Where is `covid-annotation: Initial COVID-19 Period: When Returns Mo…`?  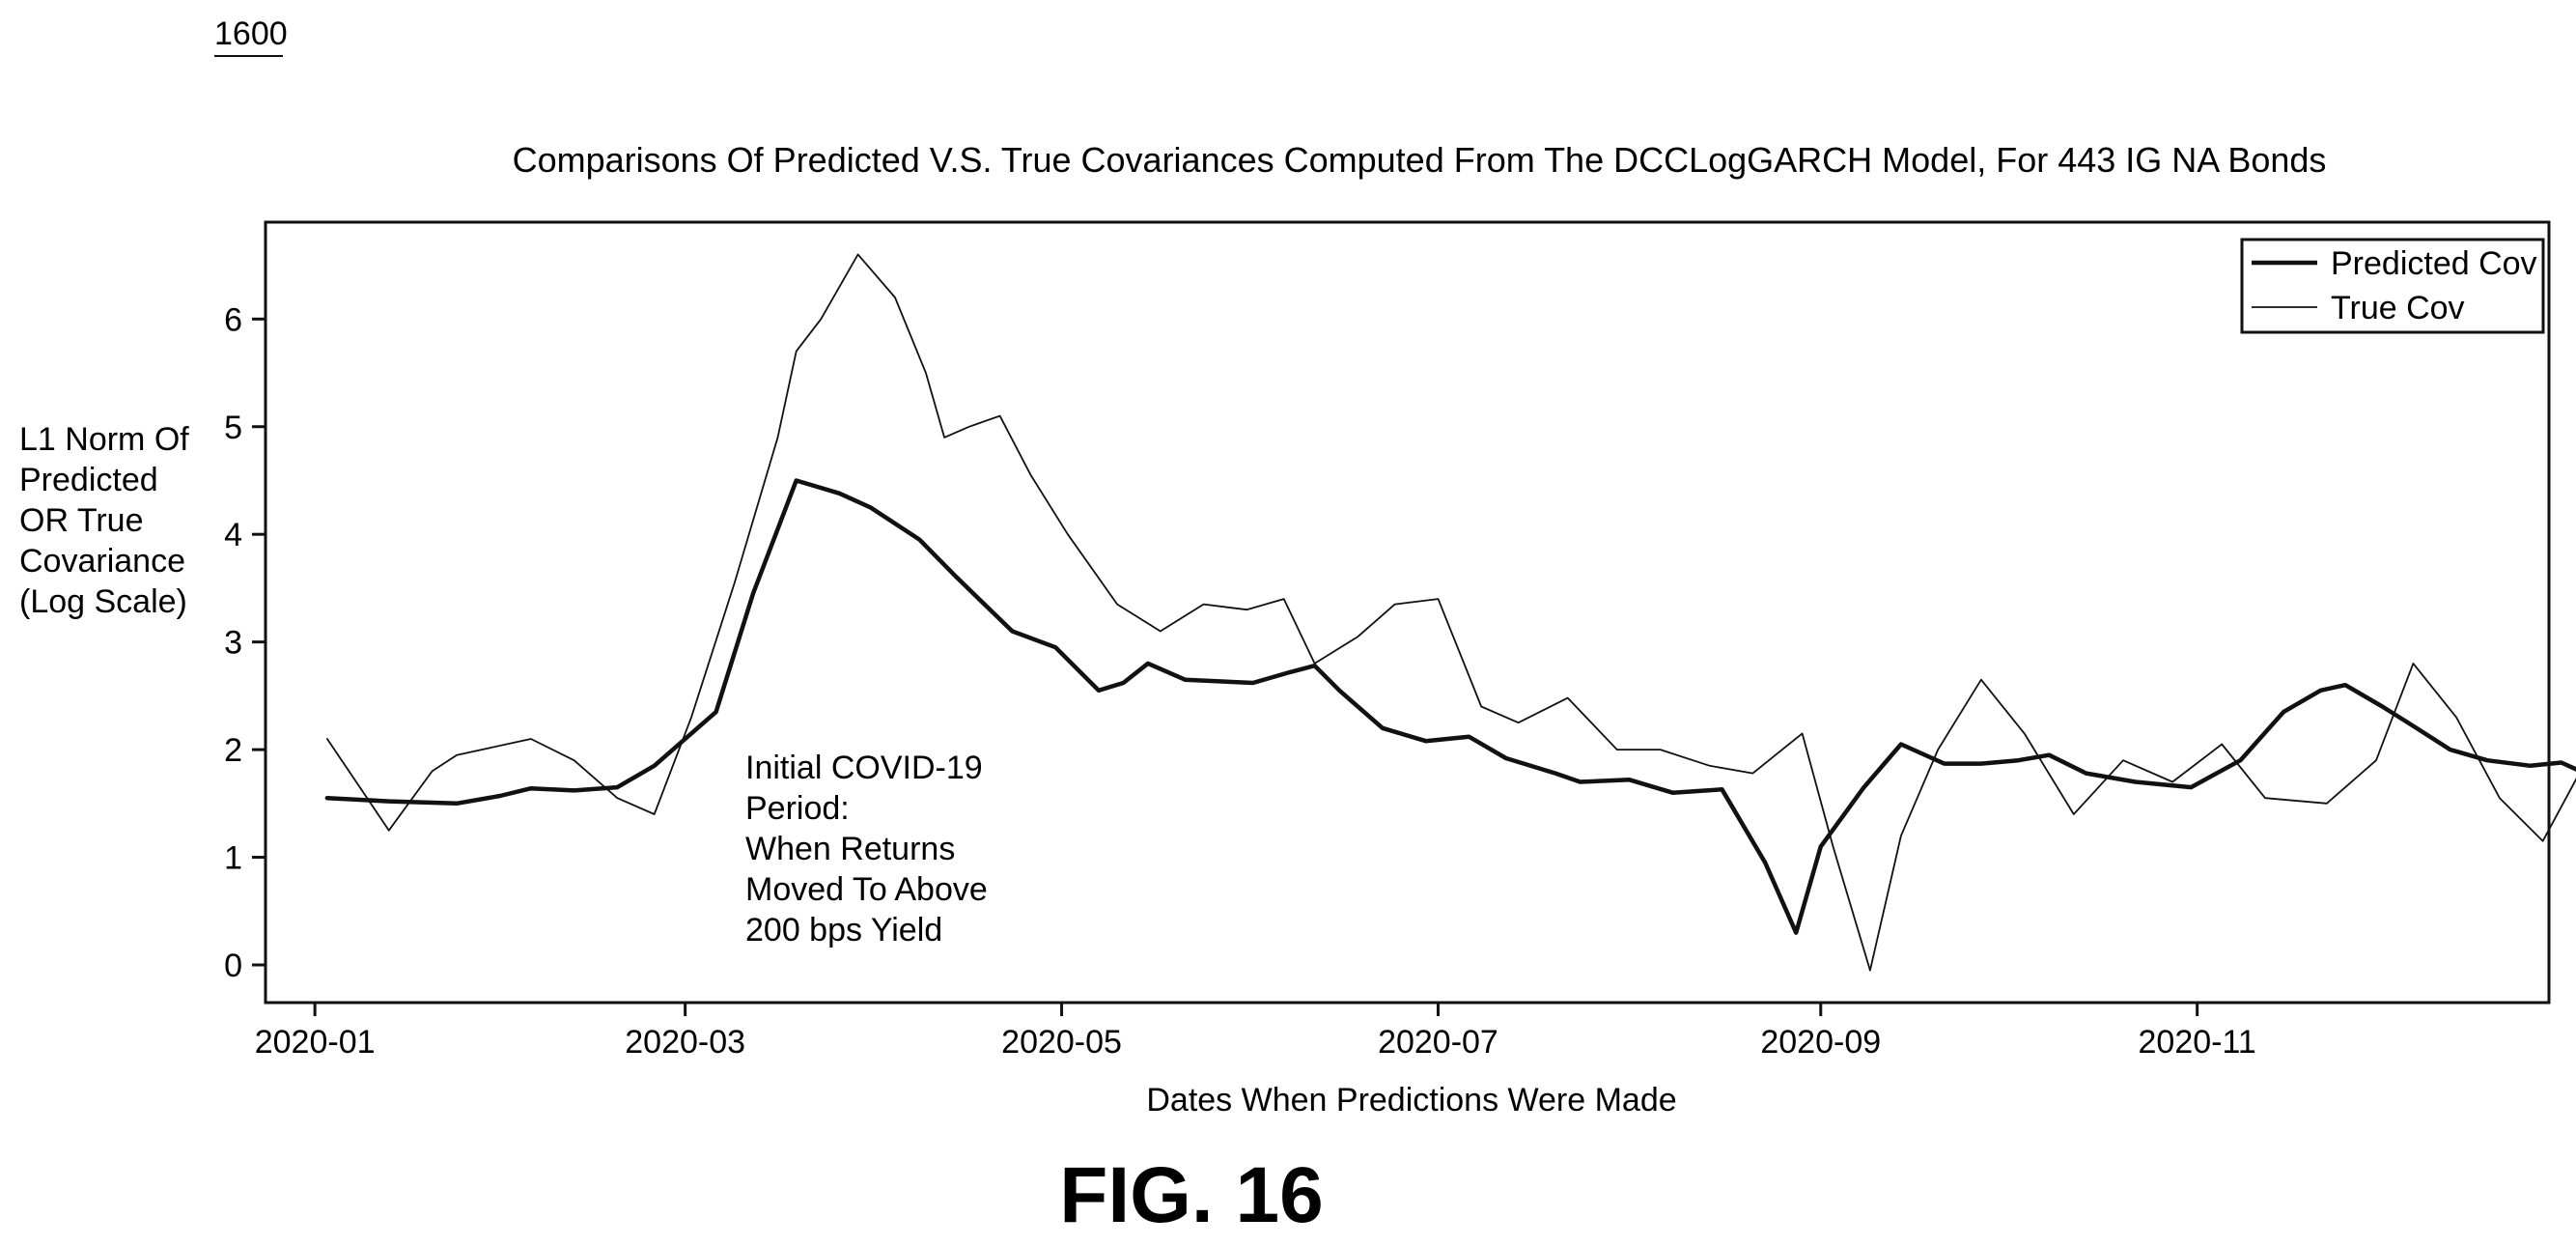 covid-annotation: Initial COVID-19 Period: When Returns Mo… is located at coordinates (867, 849).